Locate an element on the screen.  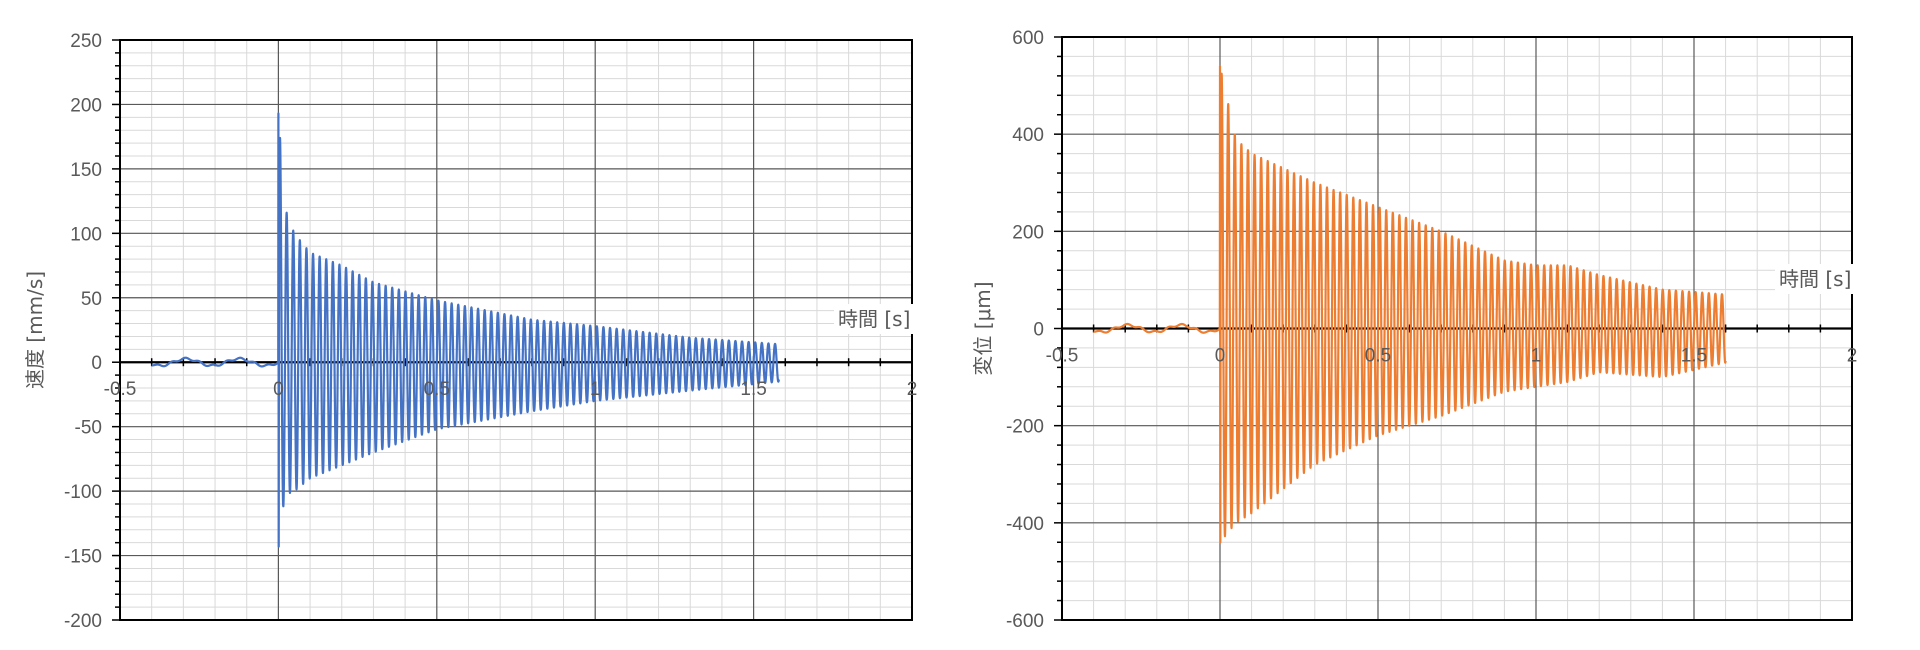
y-tick-label: -150 is located at coordinates (83, 557).